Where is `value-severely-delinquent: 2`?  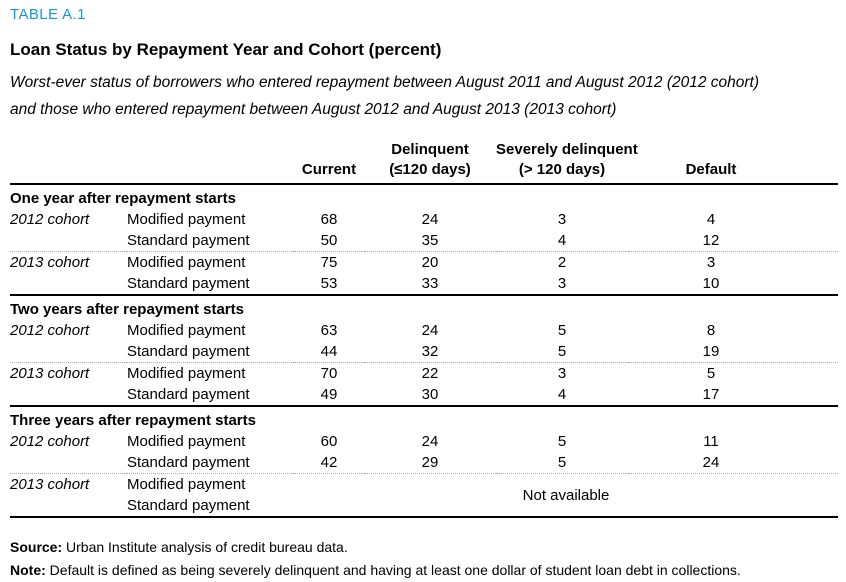
value-severely-delinquent: 2 is located at coordinates (562, 262).